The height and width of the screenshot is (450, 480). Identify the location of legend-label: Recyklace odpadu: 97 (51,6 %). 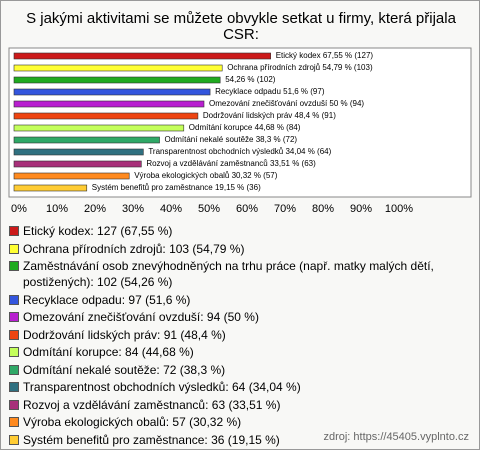
(107, 299).